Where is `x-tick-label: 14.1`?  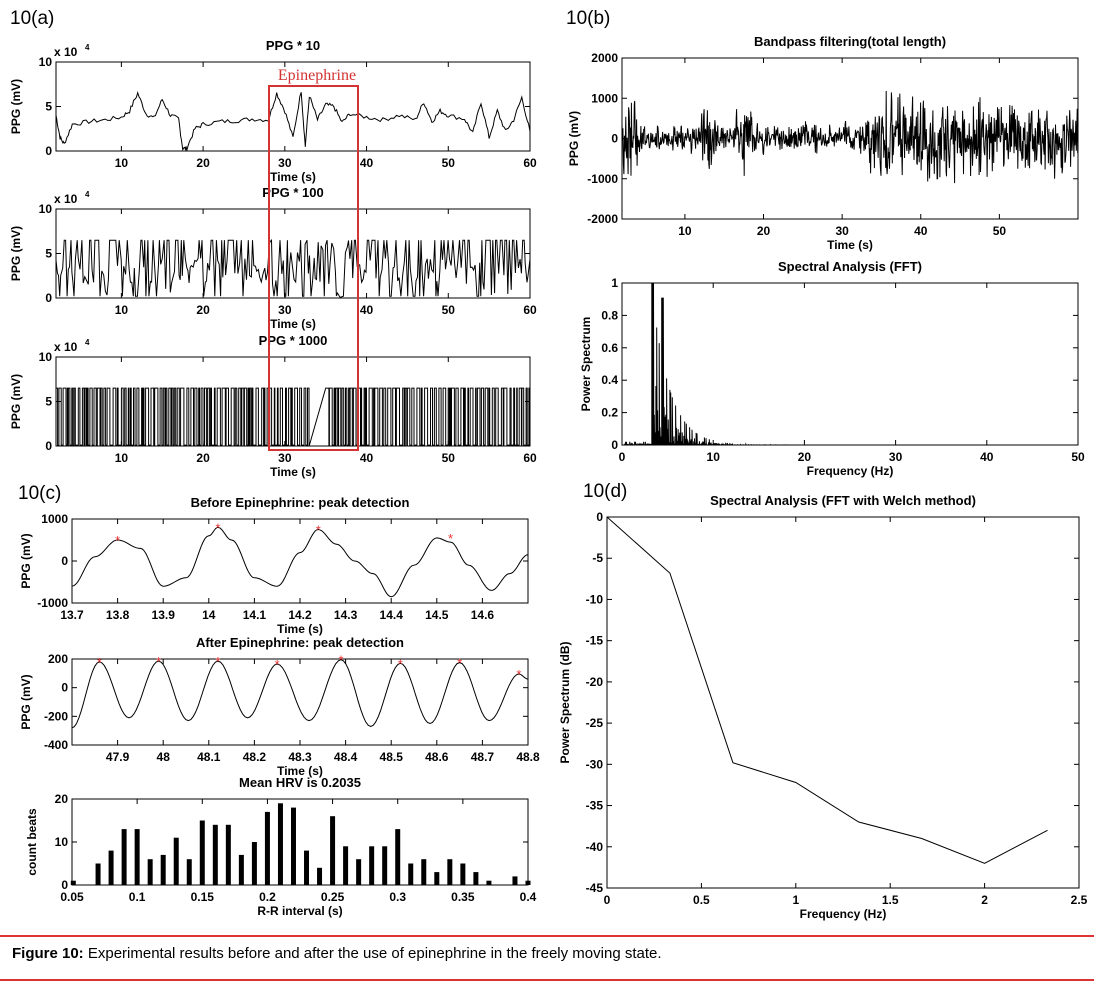
x-tick-label: 14.1 is located at coordinates (255, 615).